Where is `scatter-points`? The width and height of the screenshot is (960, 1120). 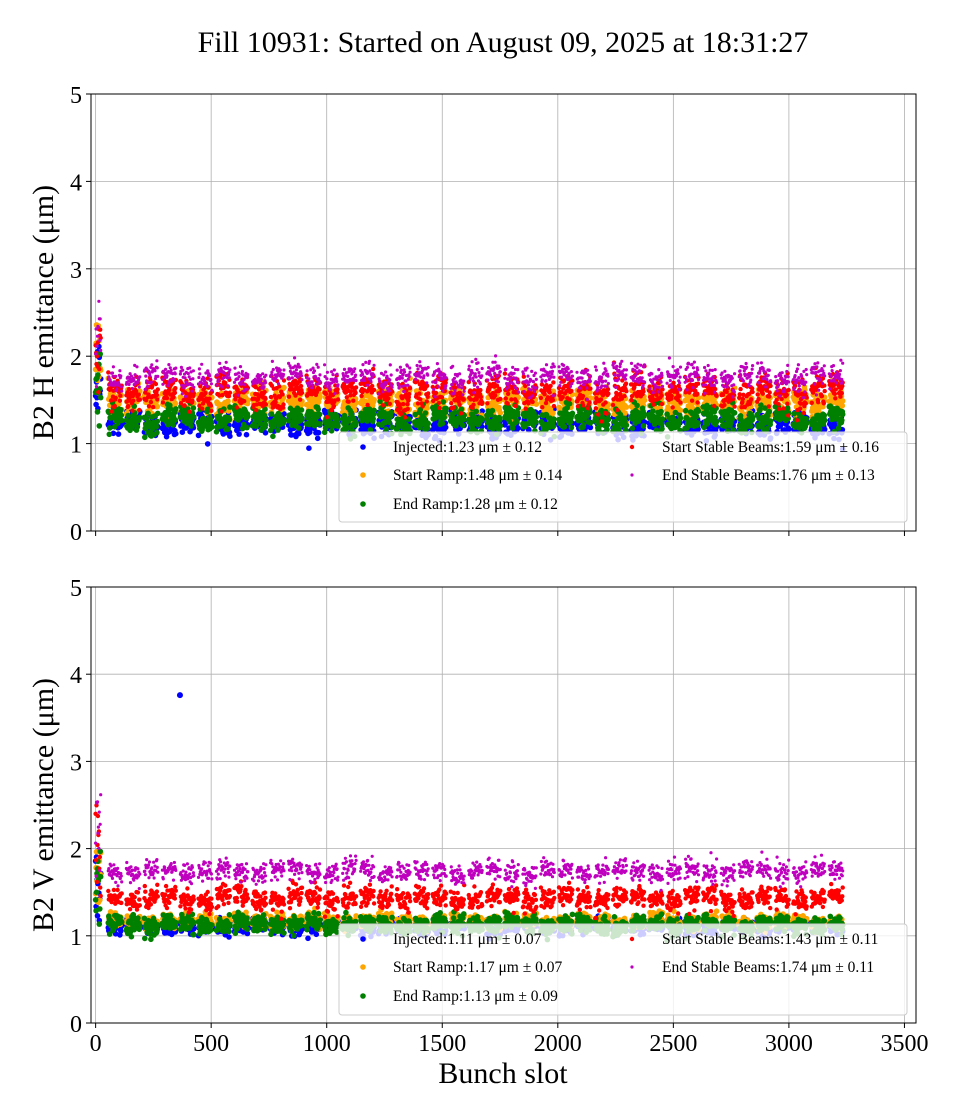
scatter-points is located at coordinates (469, 375).